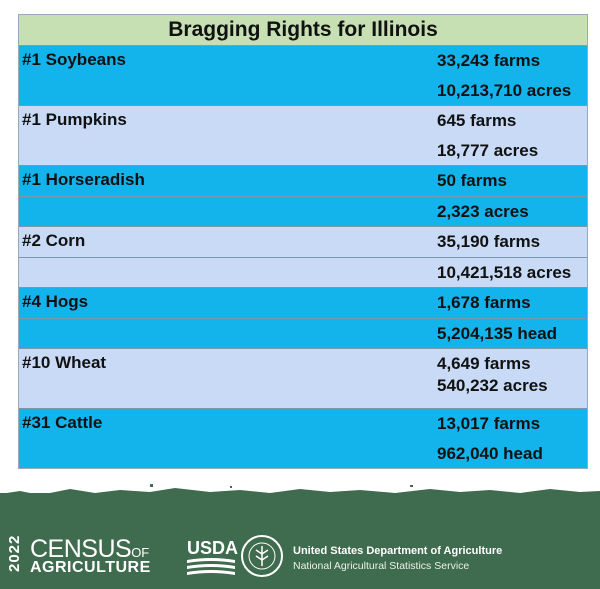  What do you see at coordinates (483, 211) in the screenshot?
I see `row-amount: 2,323 acres` at bounding box center [483, 211].